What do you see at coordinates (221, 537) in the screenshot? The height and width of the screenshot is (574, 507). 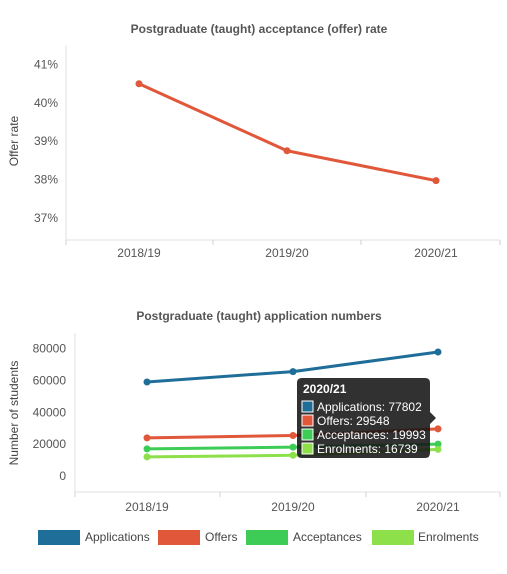 I see `legend-label: Offers` at bounding box center [221, 537].